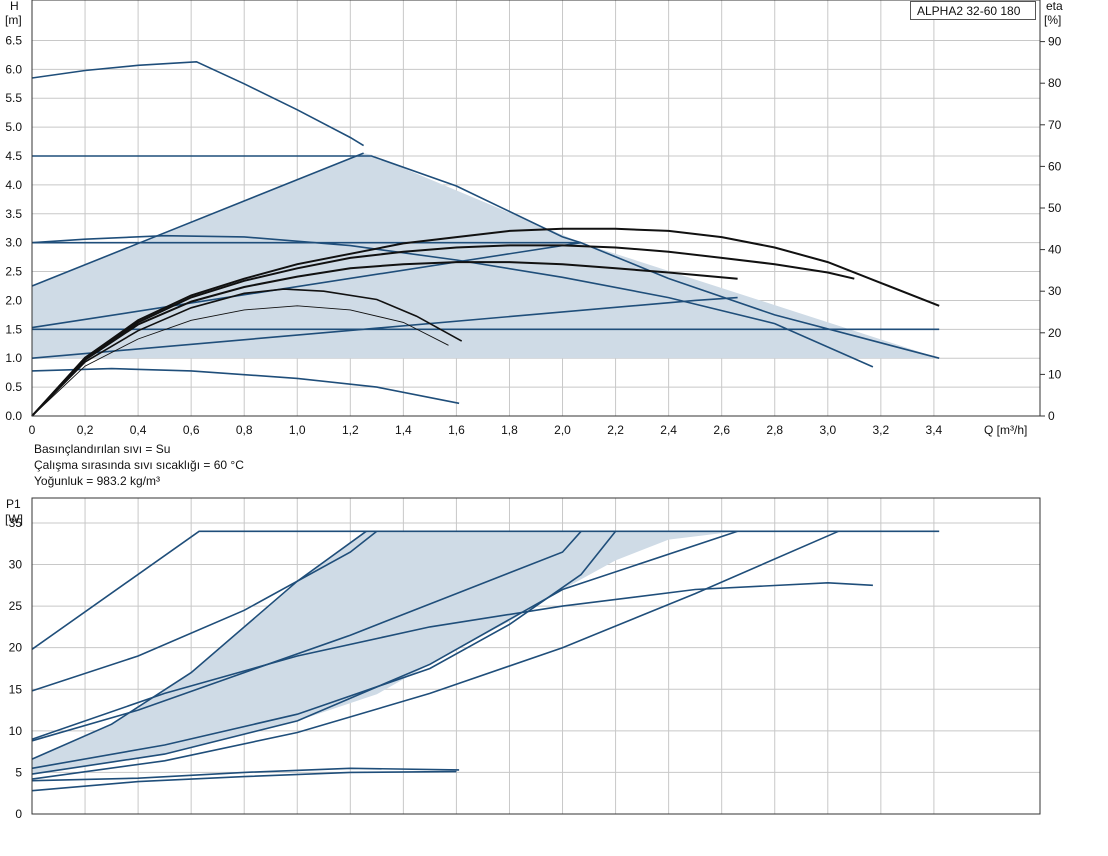  Describe the element at coordinates (16, 668) in the screenshot. I see `bottom-chart-y-ticks: 0 5 10 15 20 25 30 35` at that location.